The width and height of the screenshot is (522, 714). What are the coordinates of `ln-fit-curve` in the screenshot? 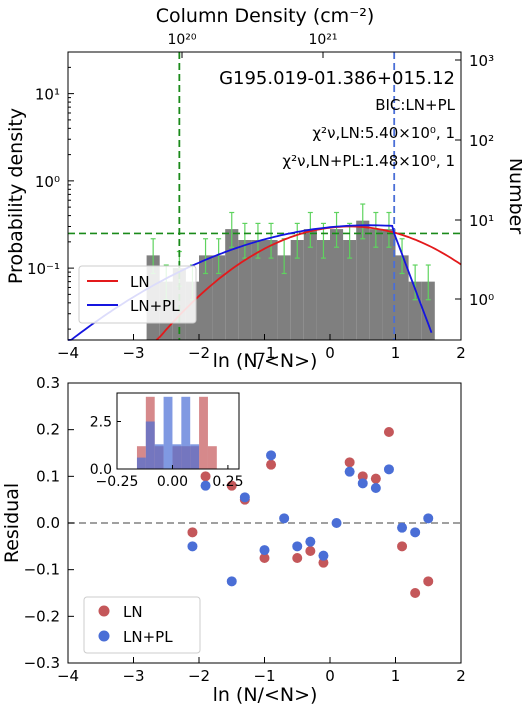 It's located at (308, 283).